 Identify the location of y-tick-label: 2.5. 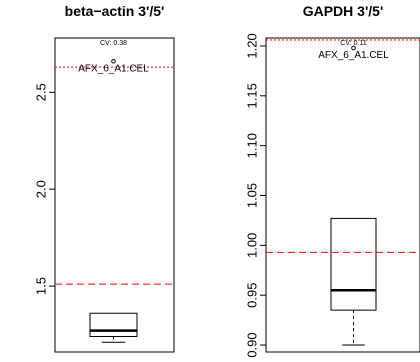
(41, 92).